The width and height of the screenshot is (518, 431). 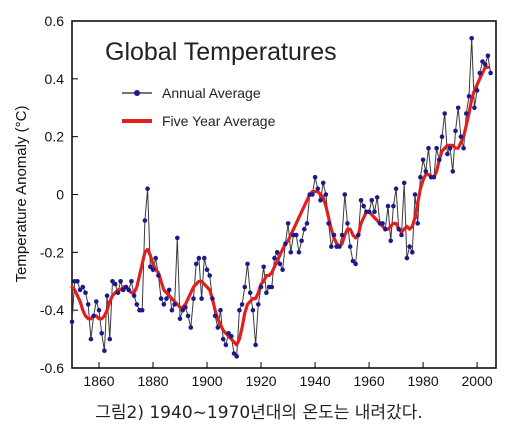 What do you see at coordinates (21, 194) in the screenshot?
I see `y-axis-label: Temperature Anomaly (°C)` at bounding box center [21, 194].